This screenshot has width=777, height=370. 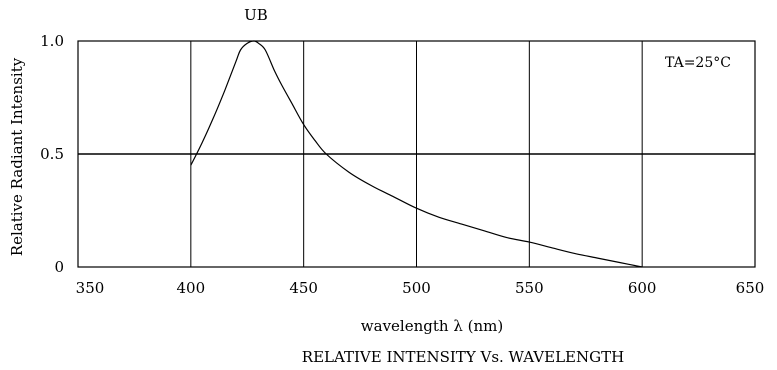 I want to click on x-tick-label-450: 450, so click(x=303, y=288).